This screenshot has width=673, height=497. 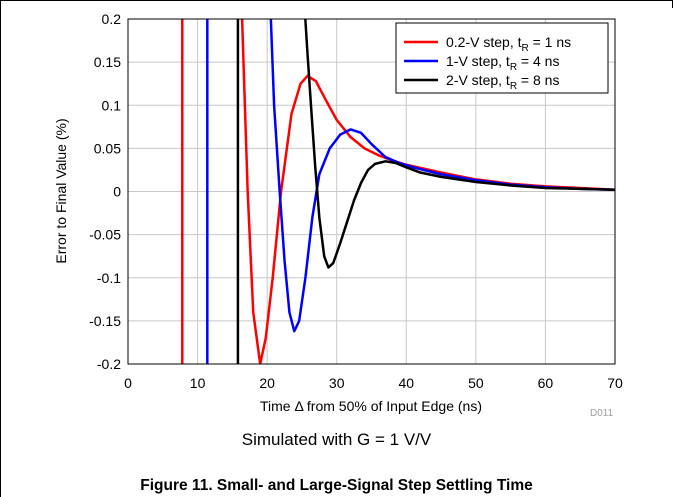 I want to click on y-tick-label: 0.05, so click(x=107, y=148).